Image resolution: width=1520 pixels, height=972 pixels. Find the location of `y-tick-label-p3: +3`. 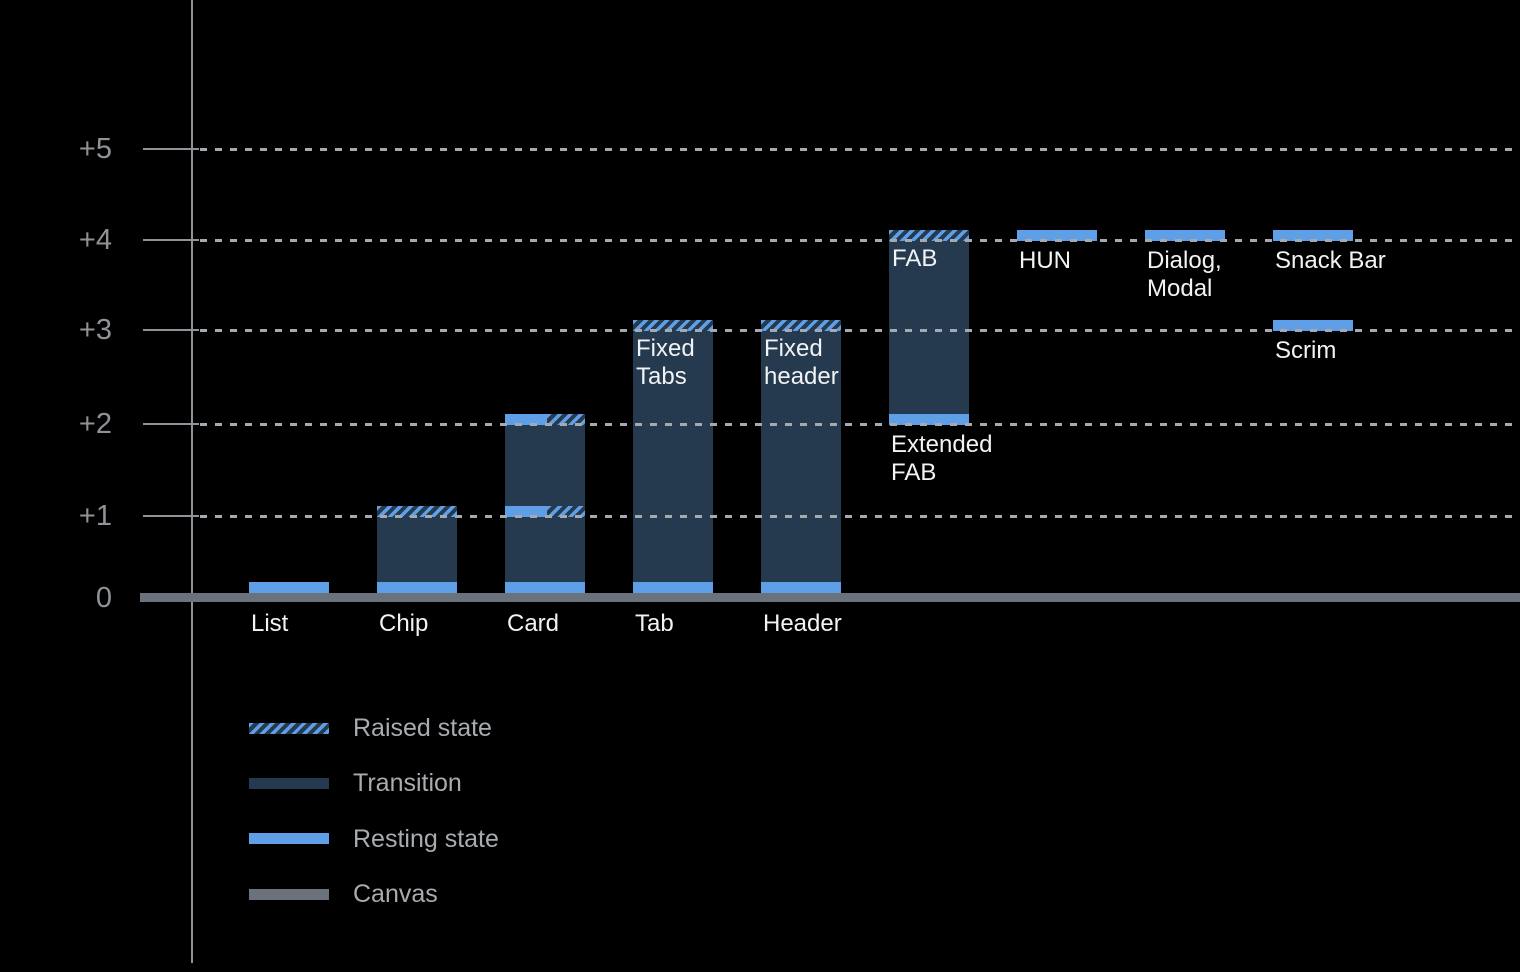

y-tick-label-p3: +3 is located at coordinates (95, 330).